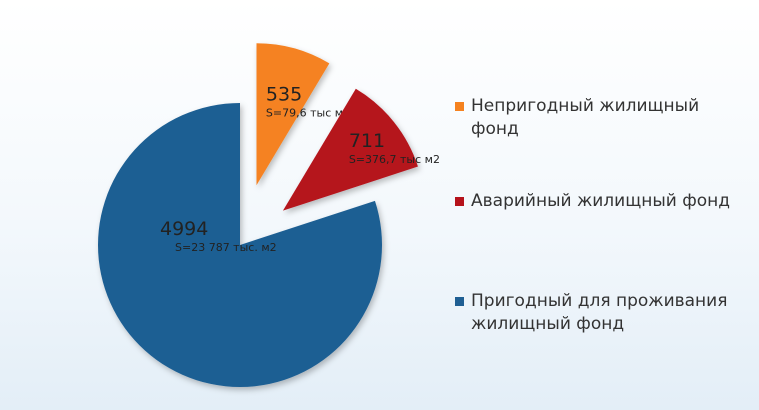  I want to click on legend-entry: Непригодный жилищный фонд, so click(600, 118).